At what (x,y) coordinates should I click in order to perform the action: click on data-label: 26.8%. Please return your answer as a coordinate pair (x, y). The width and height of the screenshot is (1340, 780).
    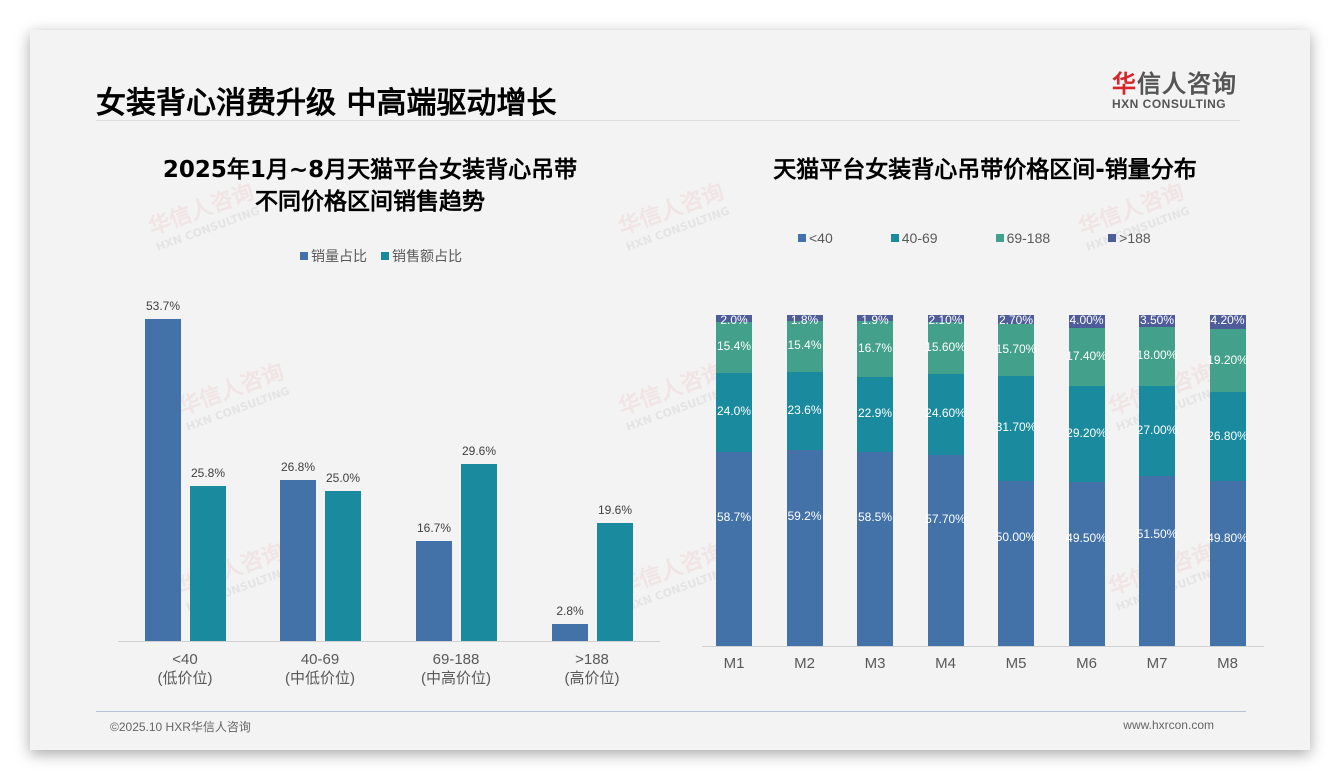
    Looking at the image, I should click on (298, 467).